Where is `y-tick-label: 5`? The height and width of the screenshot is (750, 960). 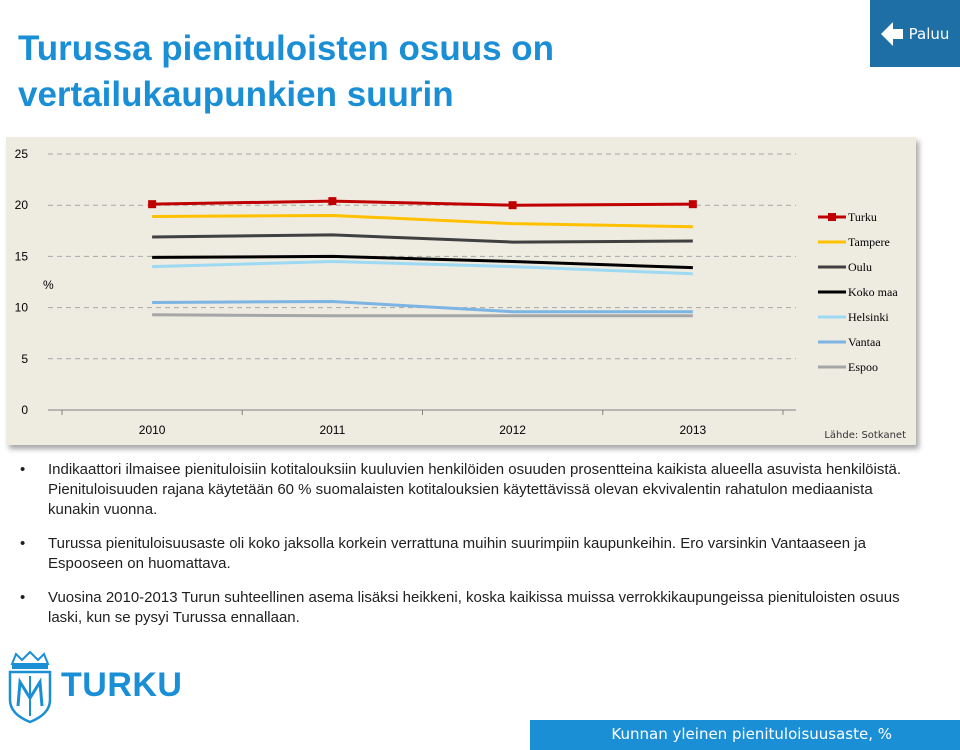
y-tick-label: 5 is located at coordinates (24, 359).